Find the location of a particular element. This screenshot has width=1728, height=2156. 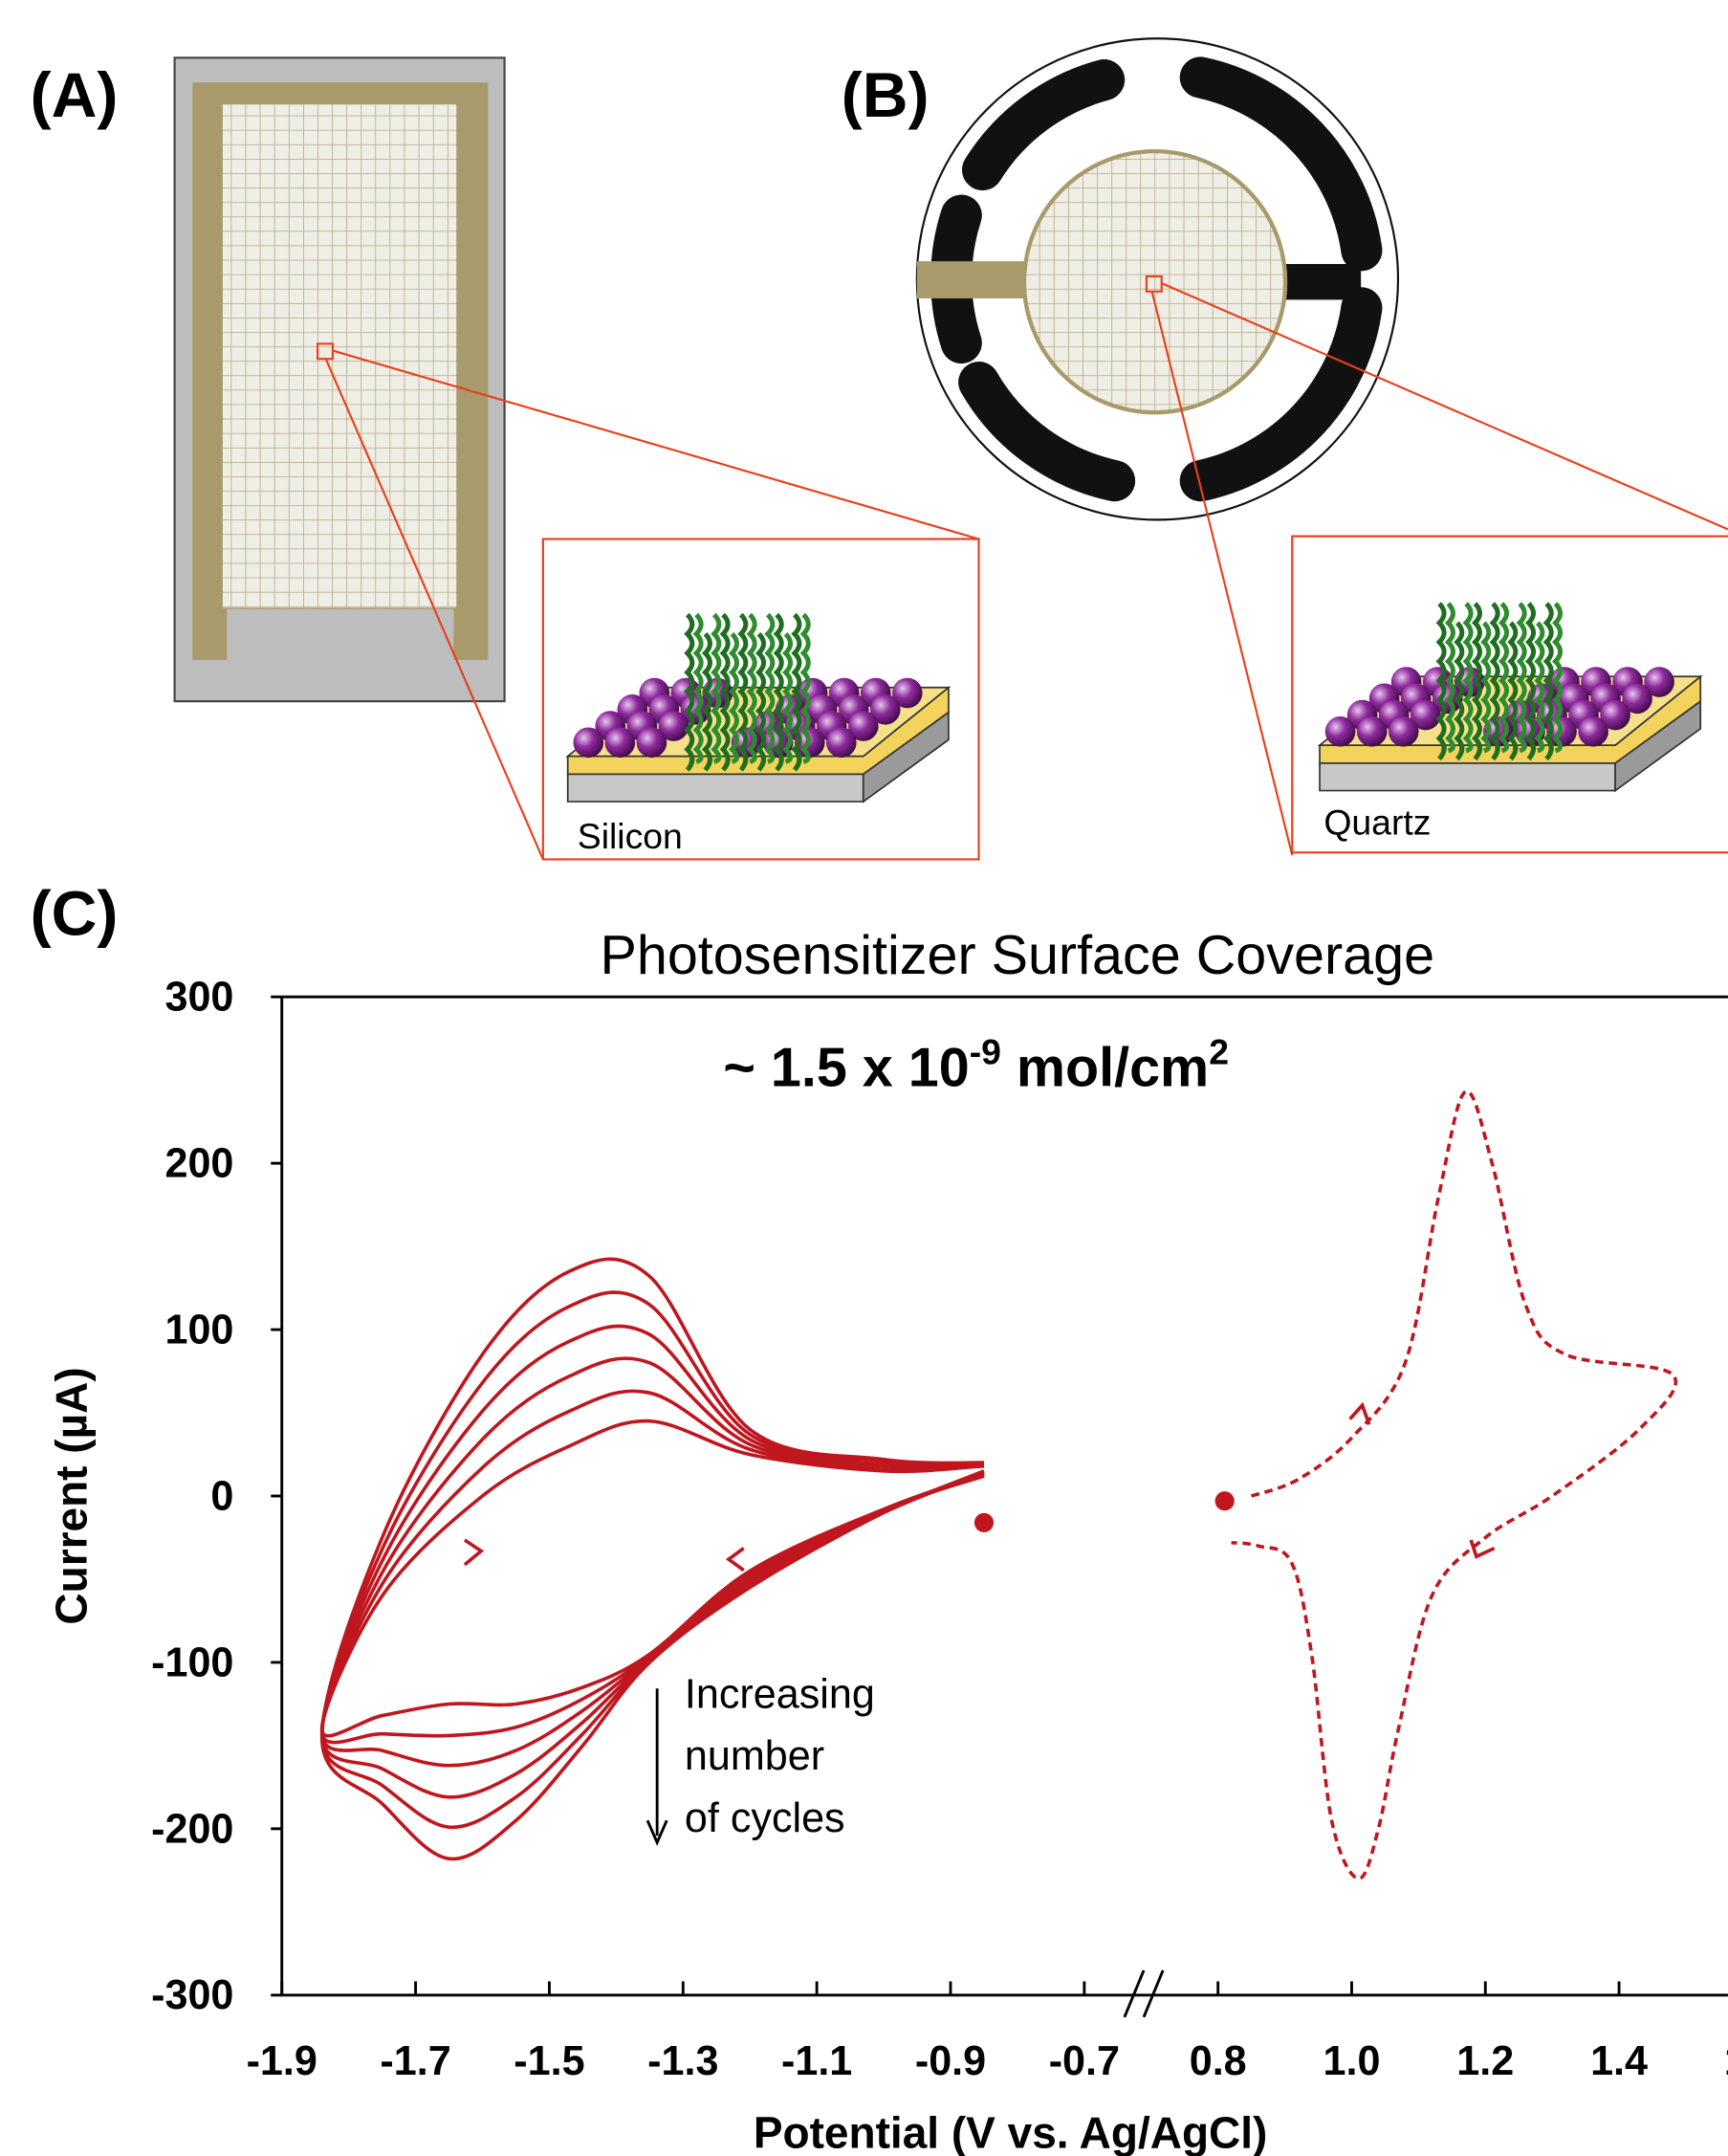

substrate-label: Quartz is located at coordinates (1377, 823).